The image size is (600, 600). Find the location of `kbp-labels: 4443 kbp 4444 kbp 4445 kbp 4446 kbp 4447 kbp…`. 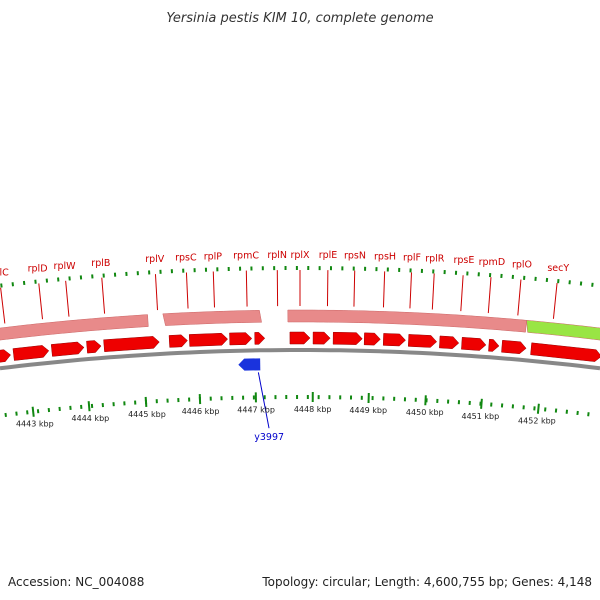

kbp-labels: 4443 kbp 4444 kbp 4445 kbp 4446 kbp 4447 kbp… is located at coordinates (286, 410).